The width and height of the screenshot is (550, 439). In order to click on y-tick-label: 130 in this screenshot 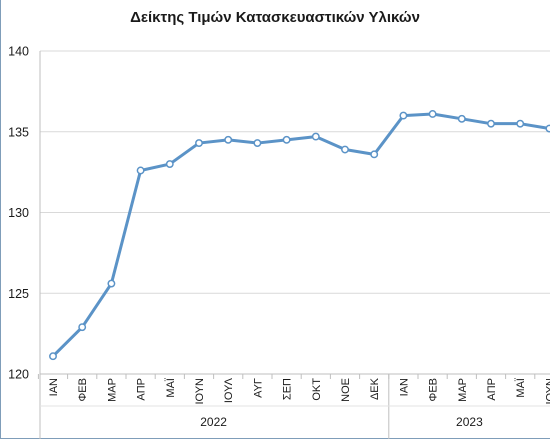, I will do `click(18, 213)`.